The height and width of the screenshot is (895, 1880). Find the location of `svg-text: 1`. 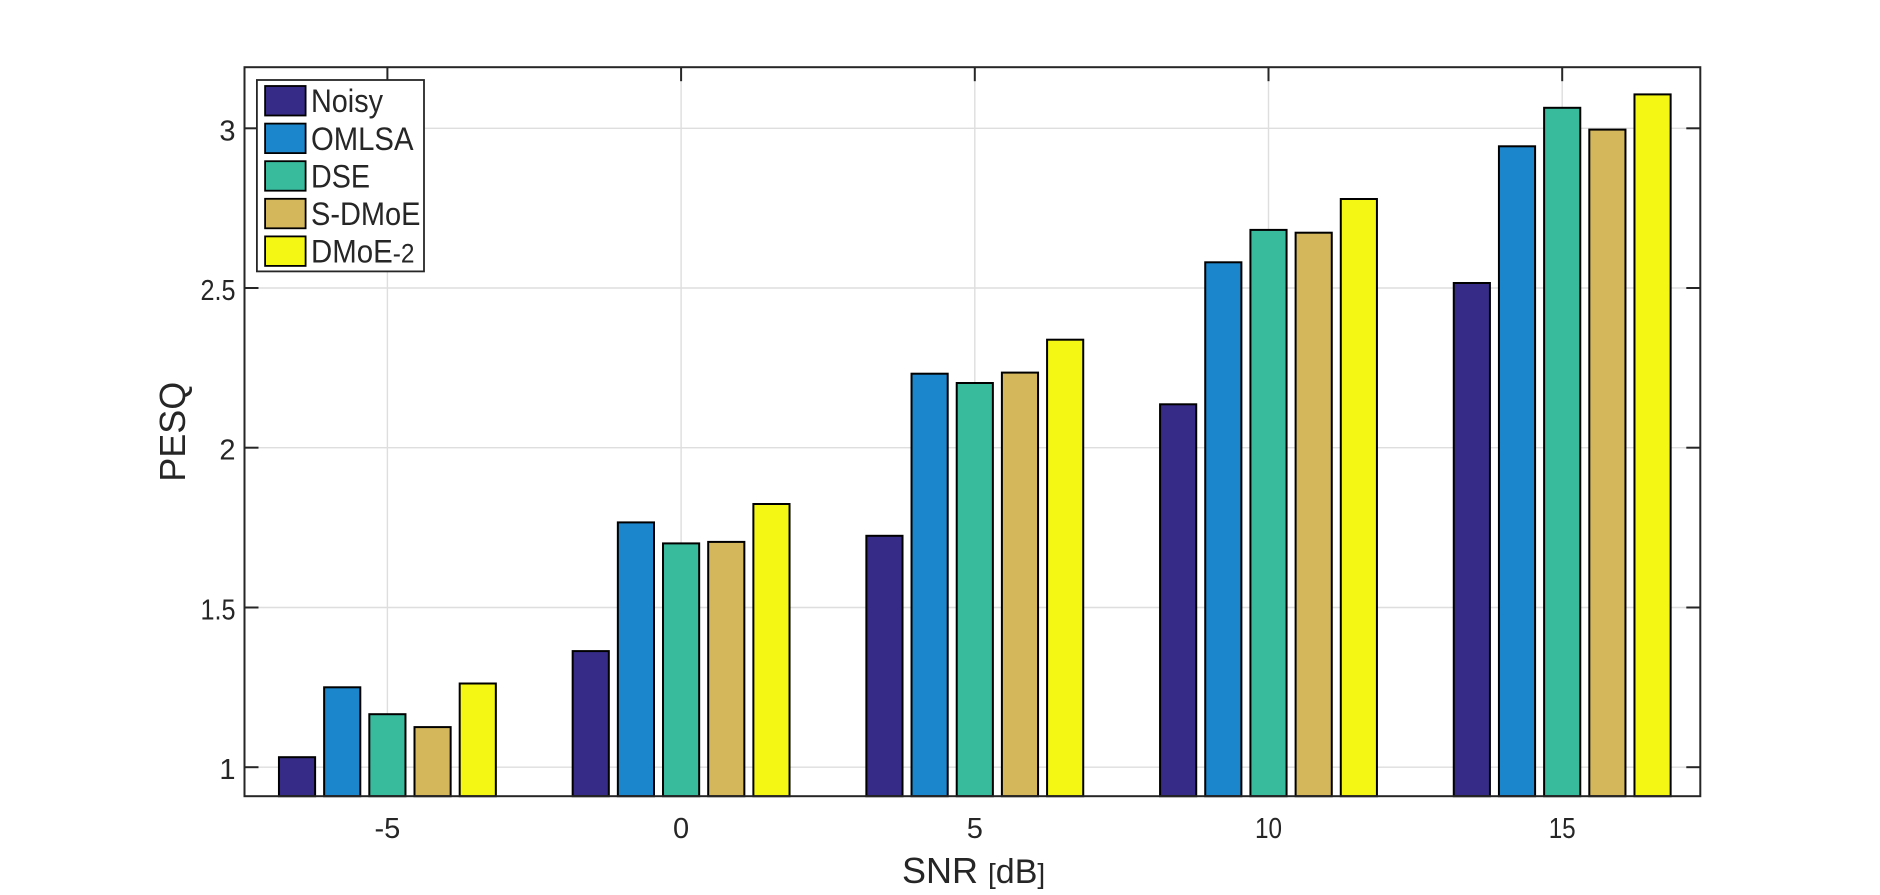

svg-text: 1 is located at coordinates (227, 770).